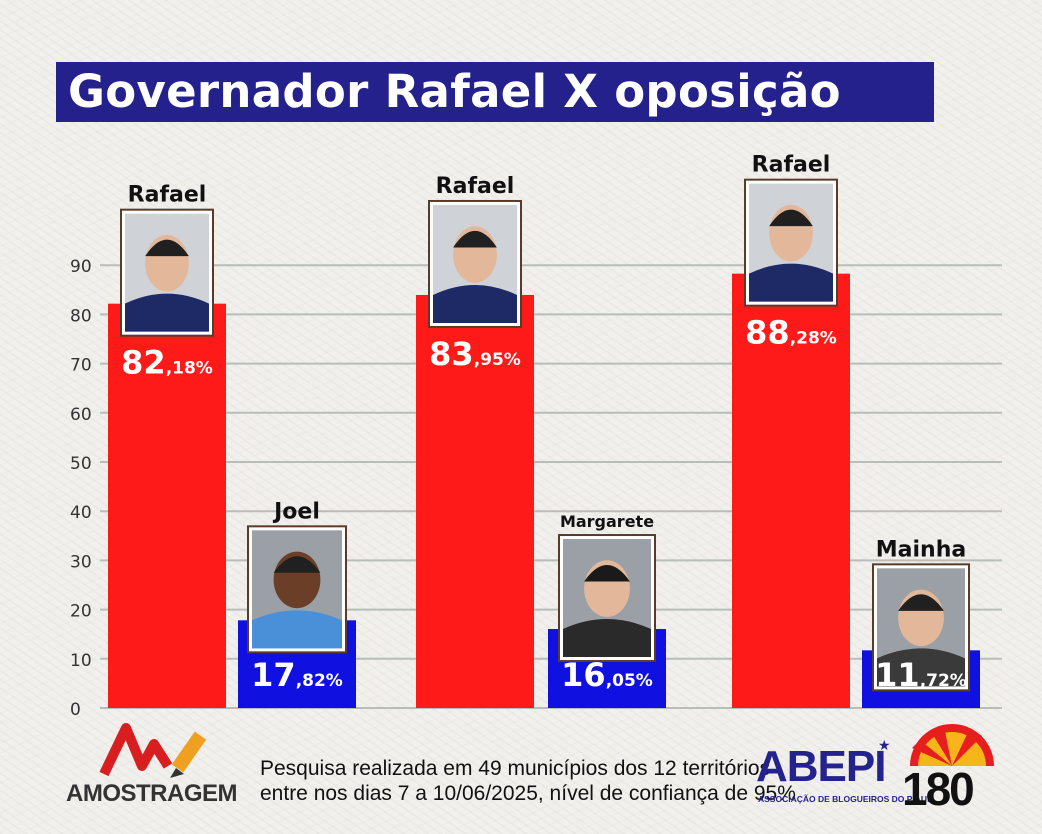 The height and width of the screenshot is (834, 1042). Describe the element at coordinates (943, 681) in the screenshot. I see `value-label-decimal: ,72%` at that location.